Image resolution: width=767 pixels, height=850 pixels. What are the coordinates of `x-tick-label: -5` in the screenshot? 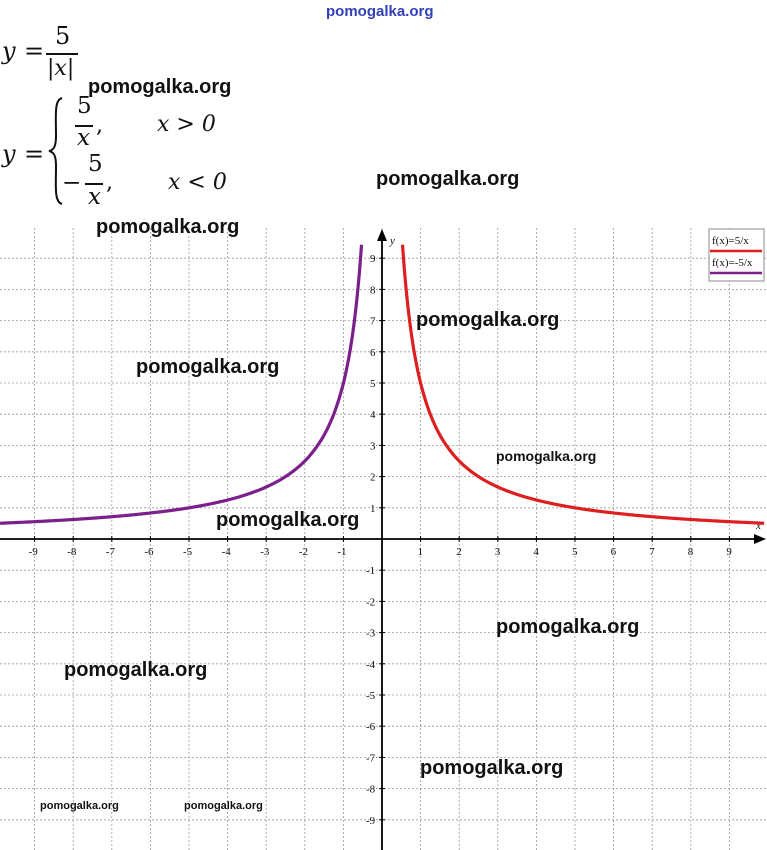 It's located at (188, 552).